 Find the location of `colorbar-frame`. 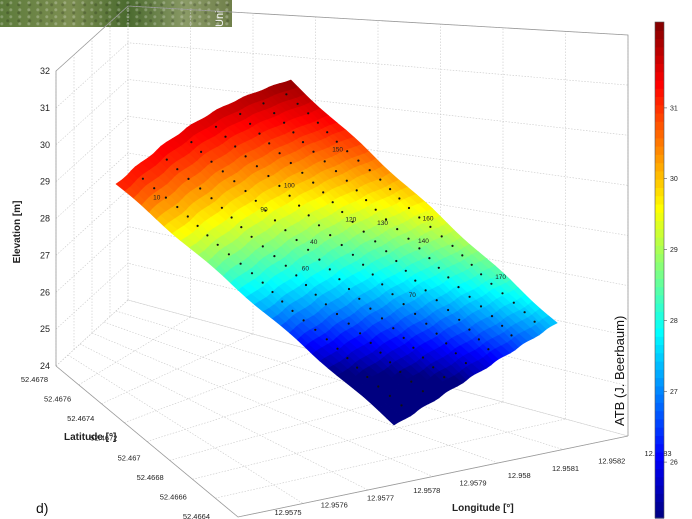

colorbar-frame is located at coordinates (659, 270).